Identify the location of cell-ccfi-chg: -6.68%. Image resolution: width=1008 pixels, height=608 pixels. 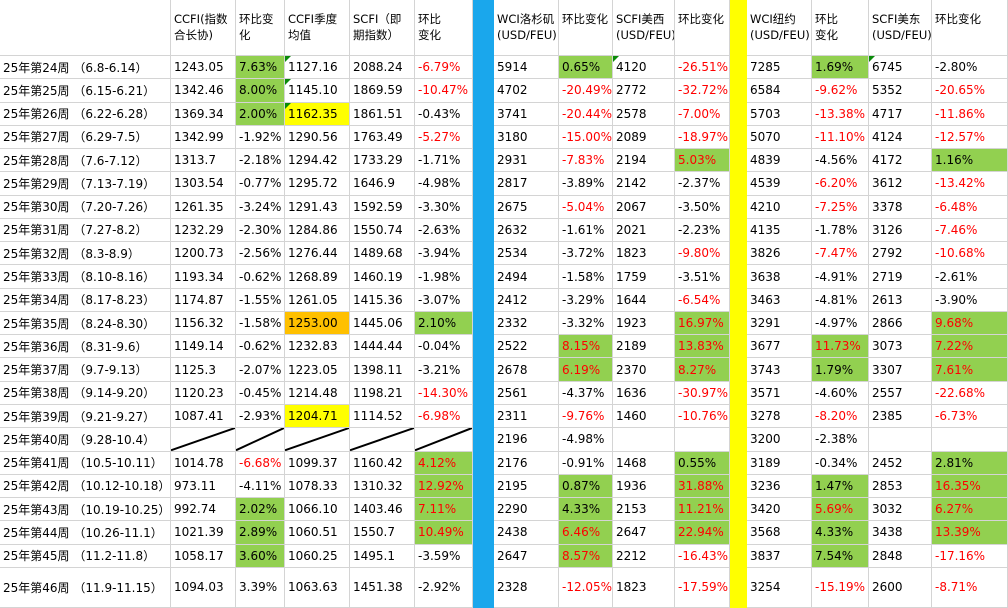
(260, 463).